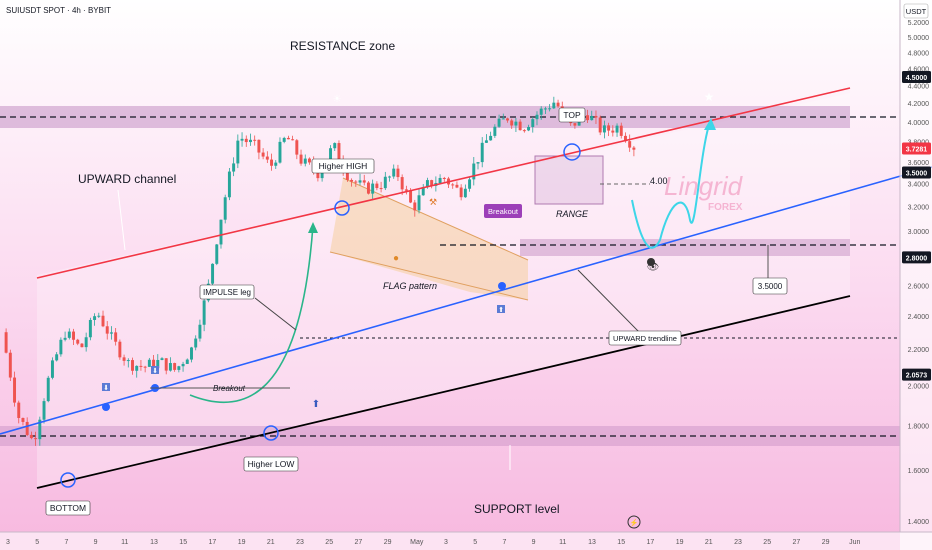  I want to click on arrow-up-marker-1: ⬇, so click(106, 387).